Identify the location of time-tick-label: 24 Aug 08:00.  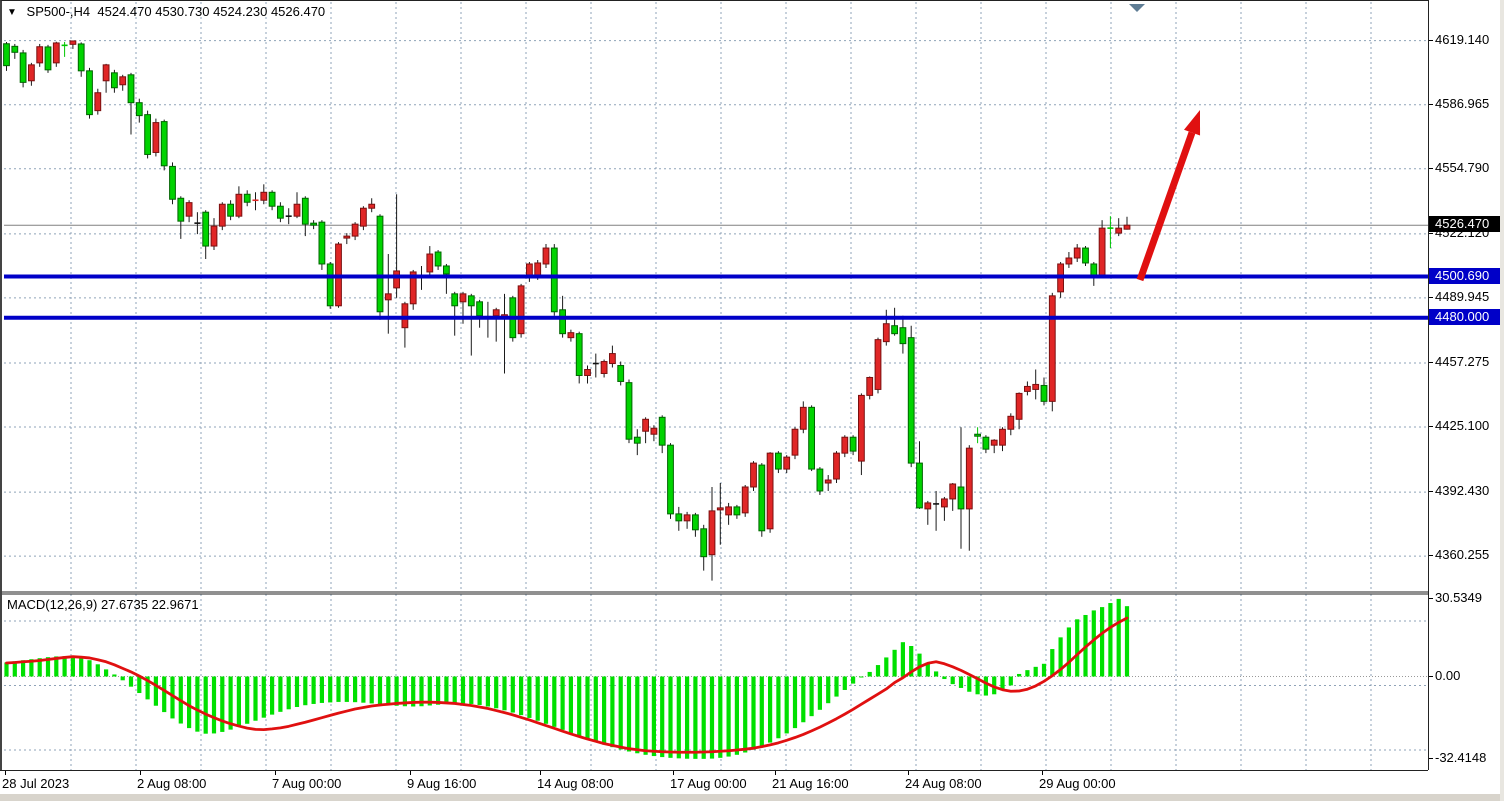
(943, 783).